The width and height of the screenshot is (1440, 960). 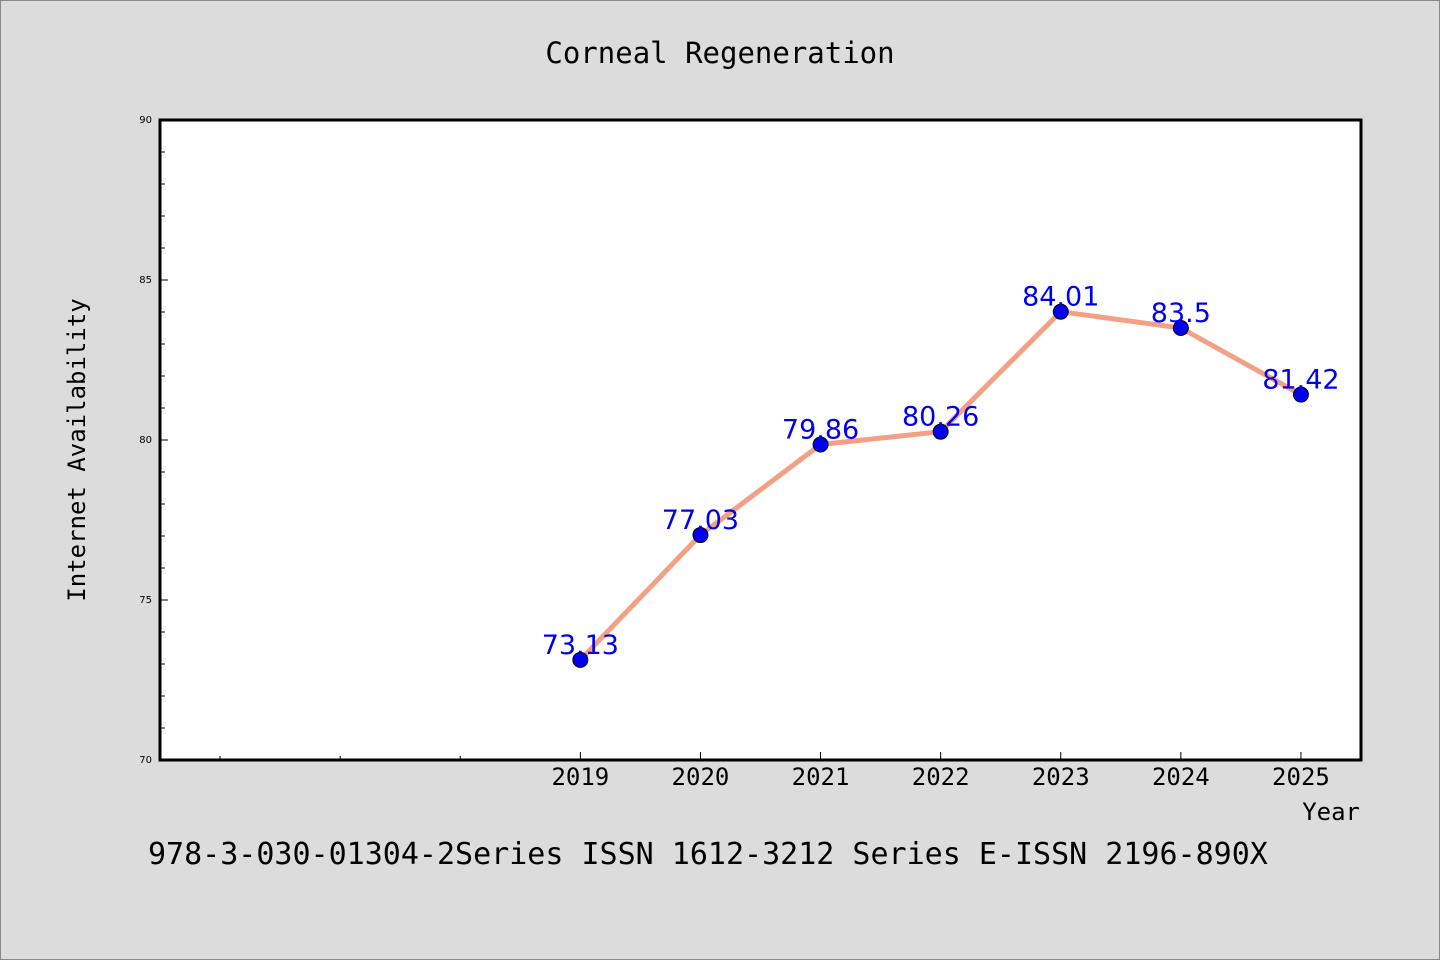 I want to click on x-tick-label: 2023, so click(x=1061, y=777).